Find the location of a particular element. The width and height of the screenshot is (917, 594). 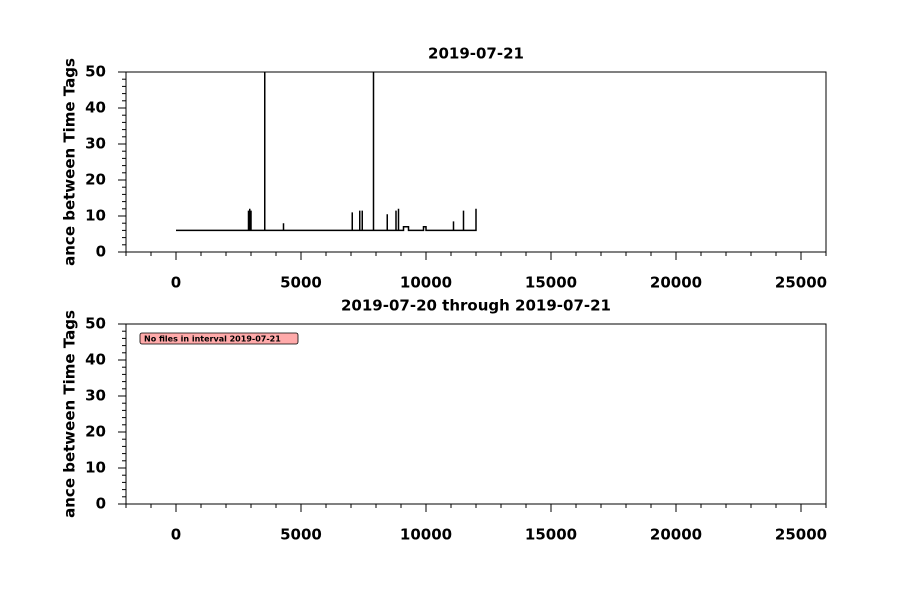

data-line is located at coordinates (326, 152).